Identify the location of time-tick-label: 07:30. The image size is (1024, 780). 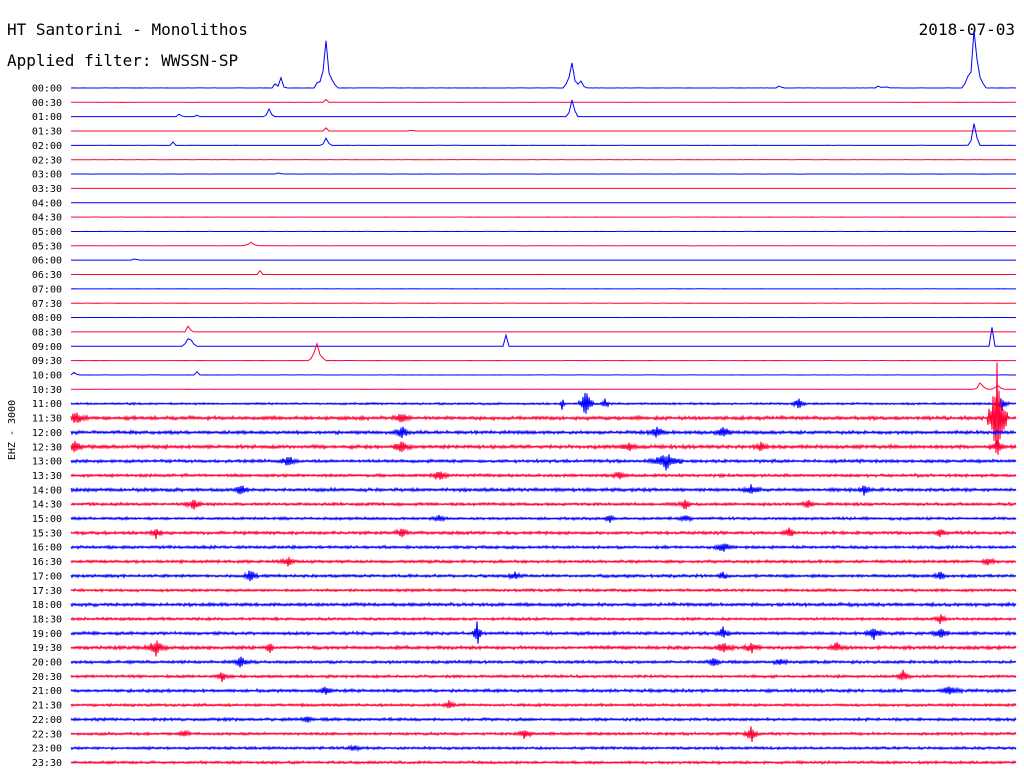
(47, 304).